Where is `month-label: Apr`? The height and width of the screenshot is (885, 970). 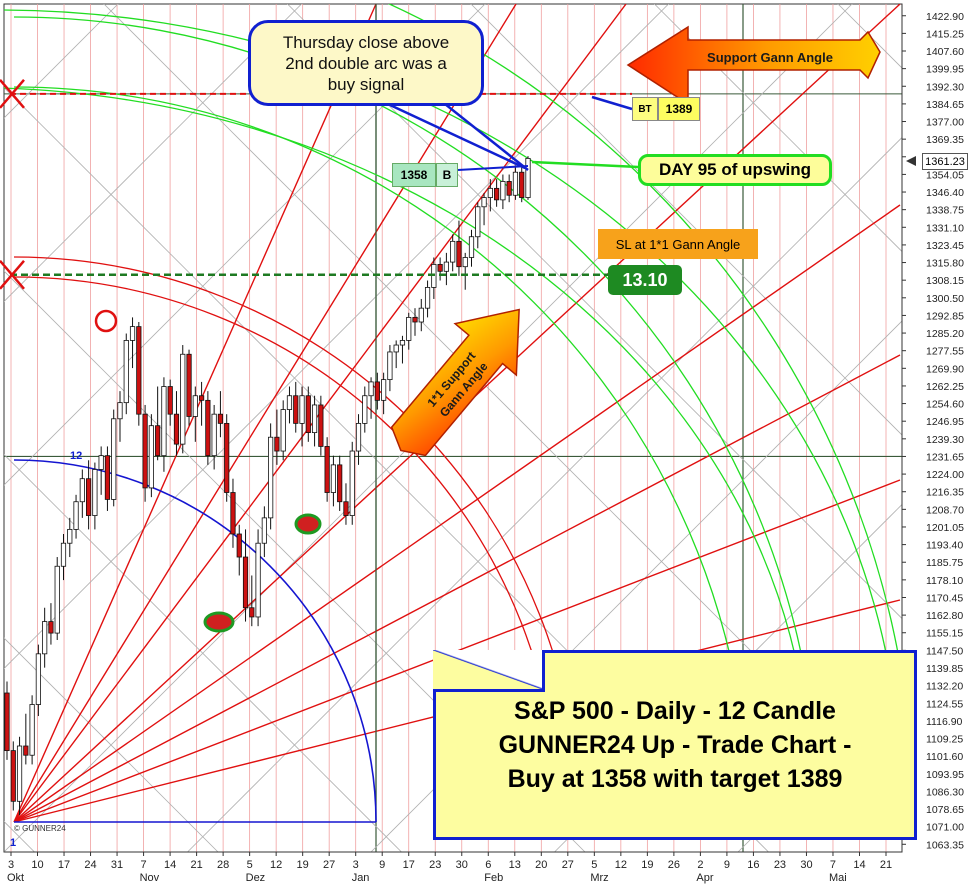
month-label: Apr is located at coordinates (704, 878).